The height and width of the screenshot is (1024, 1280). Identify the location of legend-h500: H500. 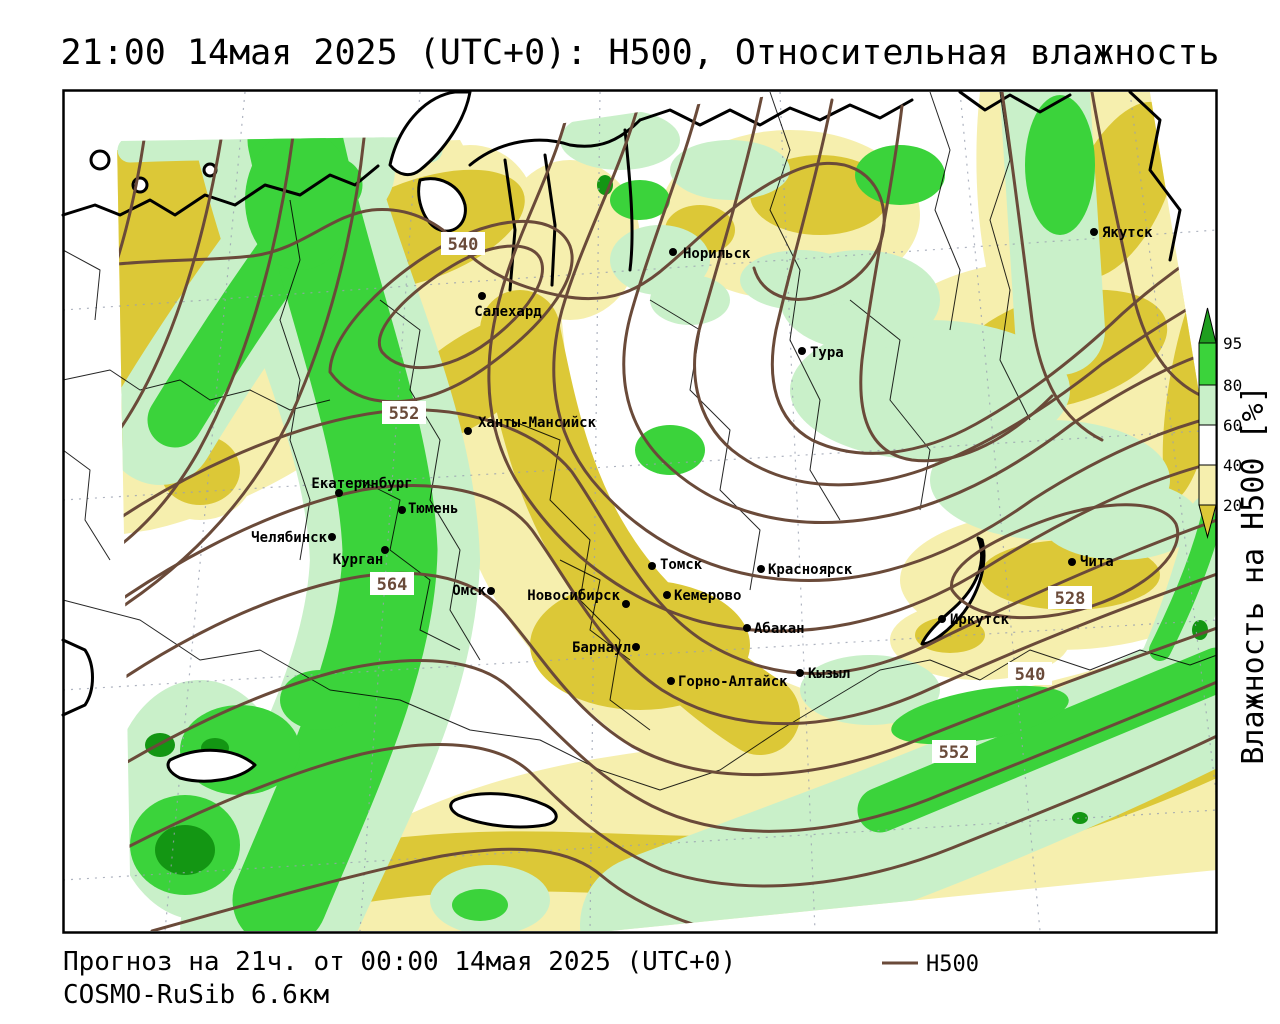
(930, 964).